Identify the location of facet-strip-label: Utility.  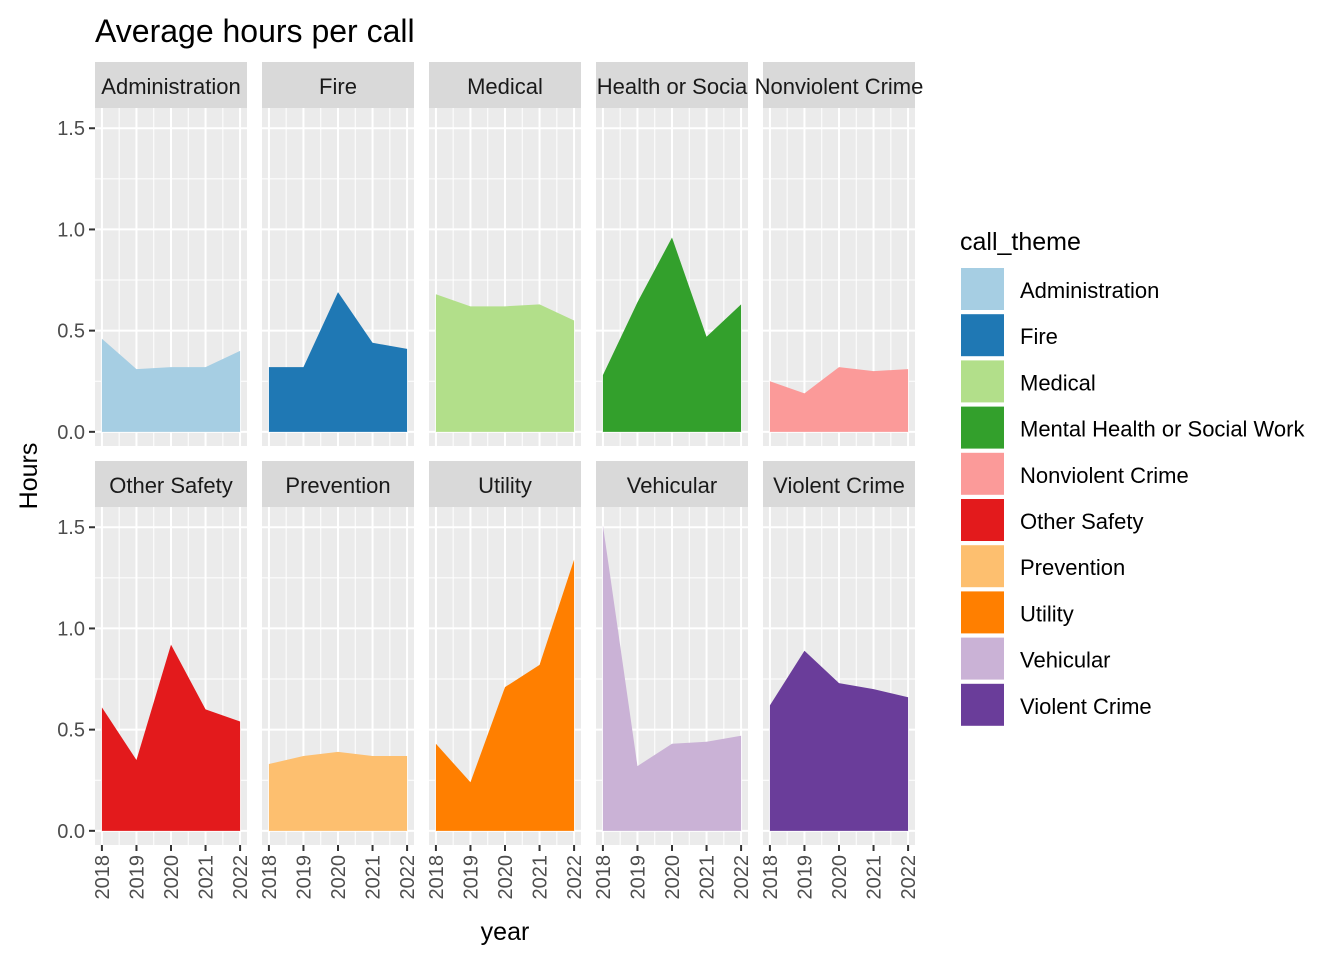
(505, 485).